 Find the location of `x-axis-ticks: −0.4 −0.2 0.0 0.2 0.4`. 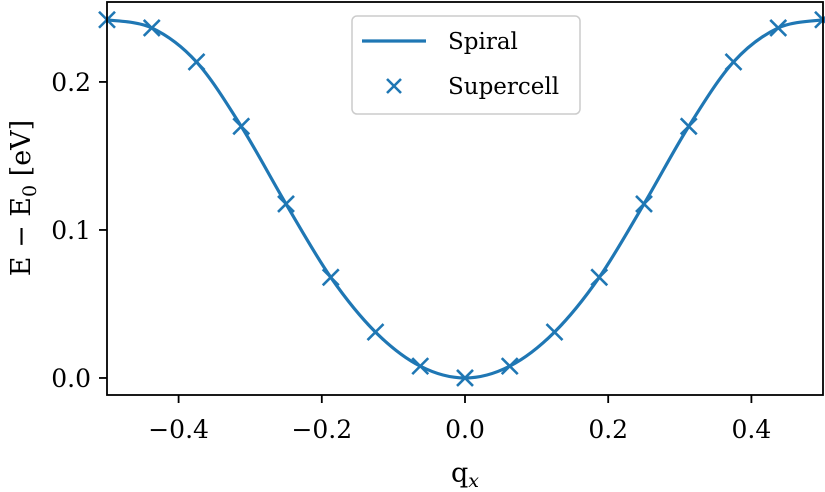

x-axis-ticks: −0.4 −0.2 0.0 0.2 0.4 is located at coordinates (459, 419).